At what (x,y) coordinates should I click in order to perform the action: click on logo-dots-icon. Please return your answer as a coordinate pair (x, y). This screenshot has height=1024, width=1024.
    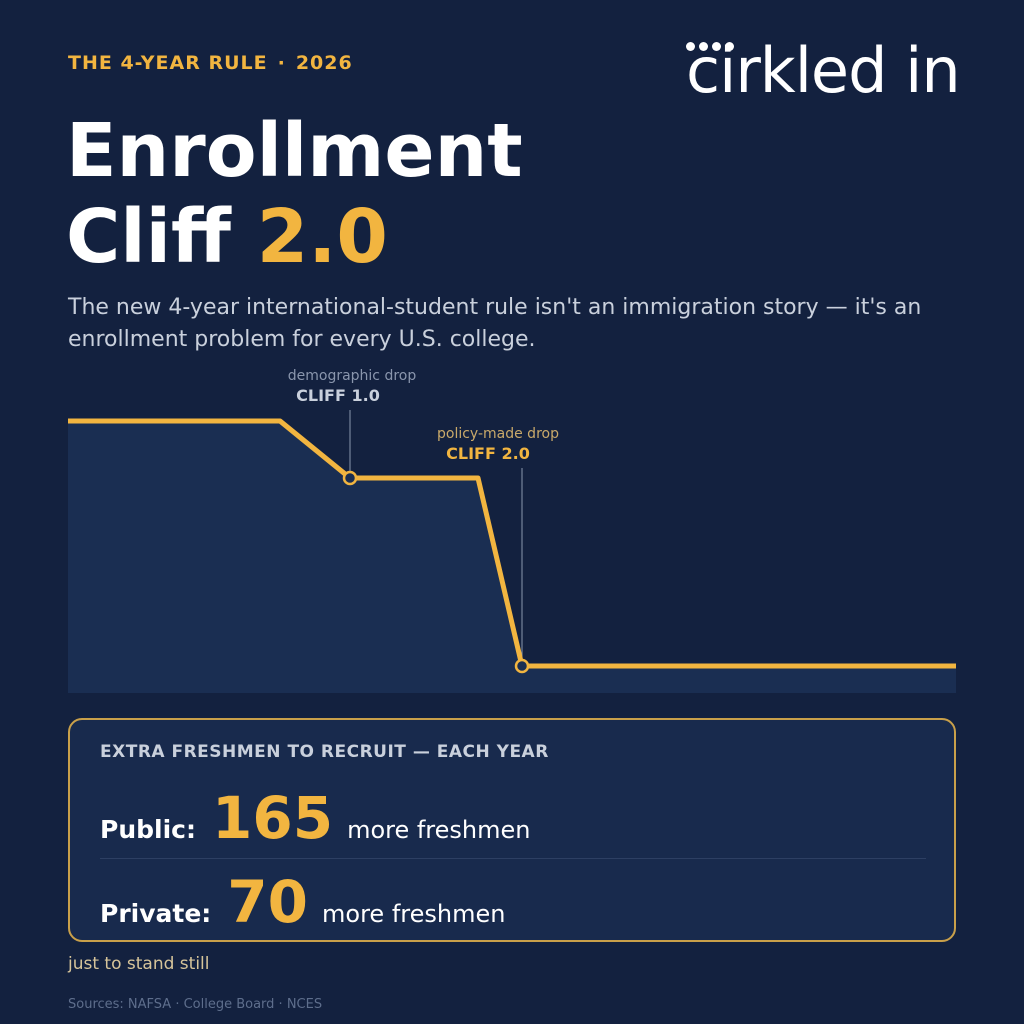
    Looking at the image, I should click on (710, 46).